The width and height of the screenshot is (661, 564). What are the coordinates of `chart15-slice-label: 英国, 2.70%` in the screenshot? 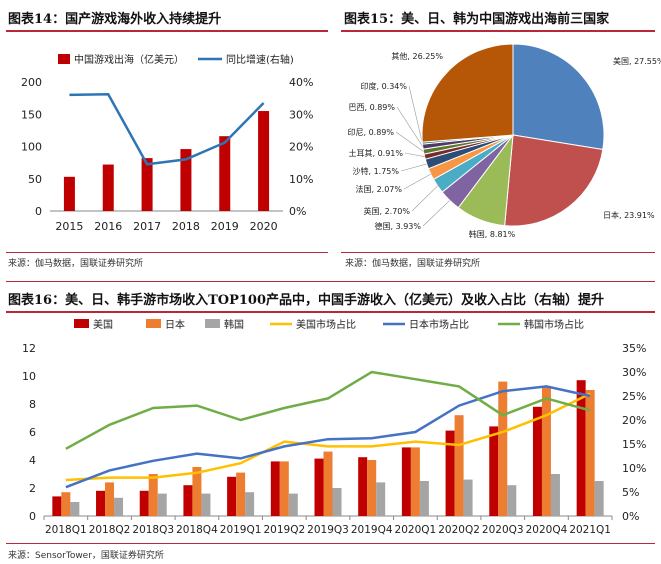 It's located at (387, 211).